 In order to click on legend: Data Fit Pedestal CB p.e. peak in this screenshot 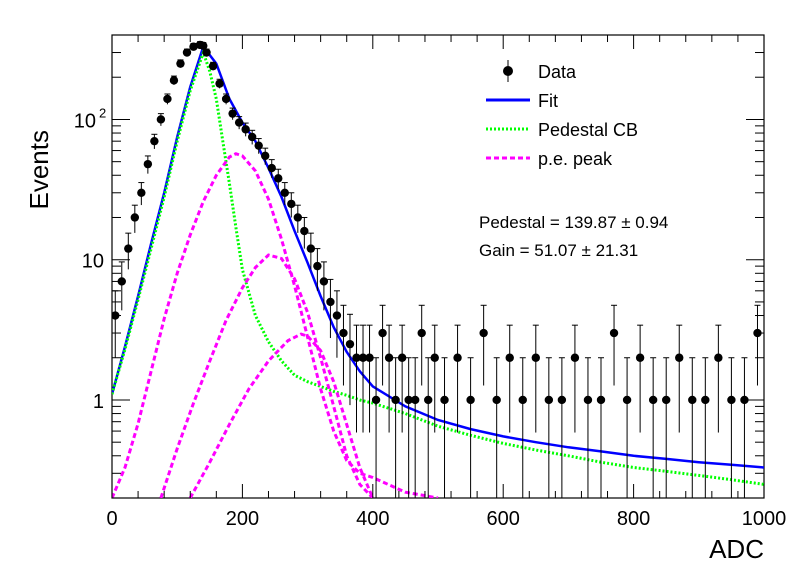, I will do `click(562, 114)`.